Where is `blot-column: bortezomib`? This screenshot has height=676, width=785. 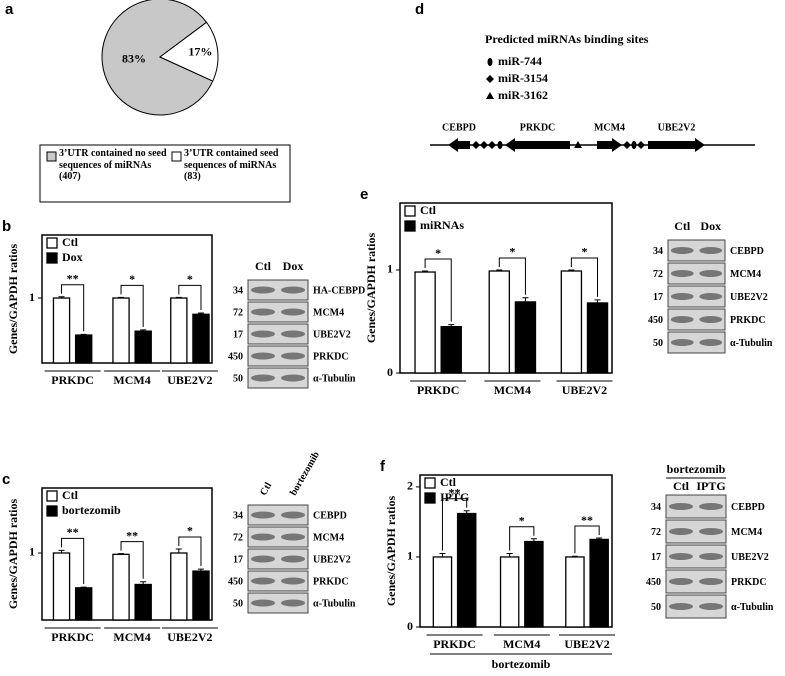
blot-column: bortezomib is located at coordinates (305, 473).